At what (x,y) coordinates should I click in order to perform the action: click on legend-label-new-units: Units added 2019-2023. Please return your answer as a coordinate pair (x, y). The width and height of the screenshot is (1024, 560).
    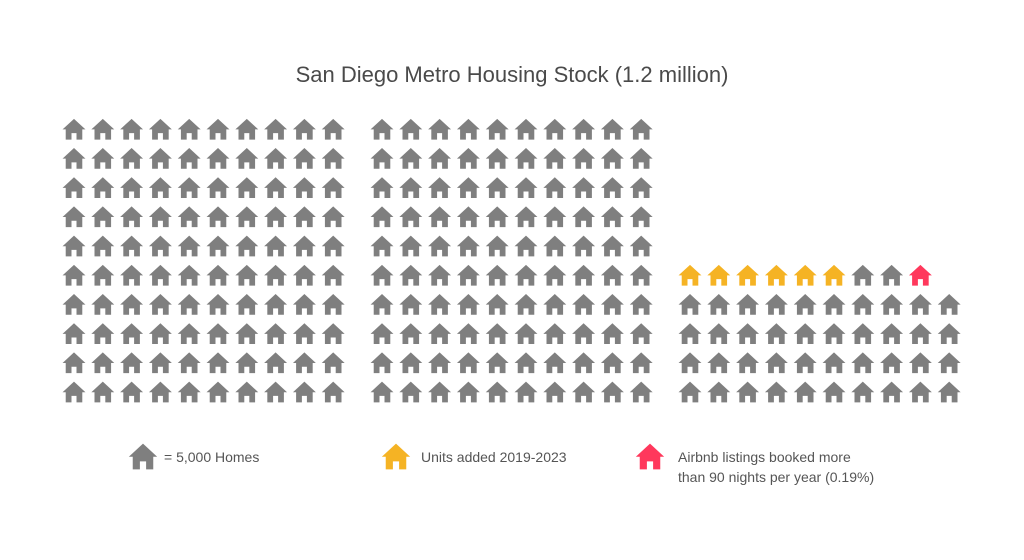
    Looking at the image, I should click on (494, 457).